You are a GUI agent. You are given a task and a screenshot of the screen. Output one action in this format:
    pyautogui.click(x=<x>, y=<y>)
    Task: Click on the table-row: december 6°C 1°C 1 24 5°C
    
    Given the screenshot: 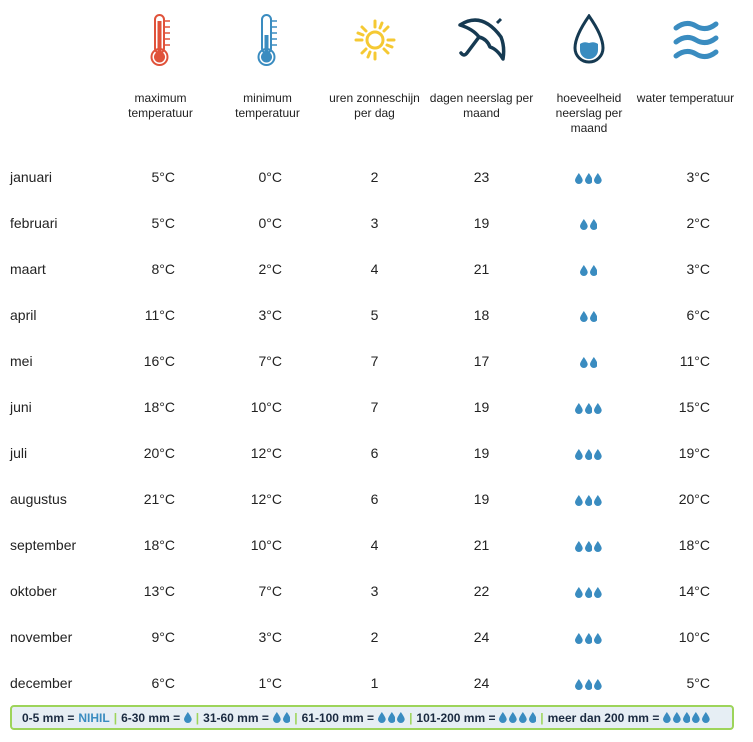 What is the action you would take?
    pyautogui.click(x=374, y=683)
    